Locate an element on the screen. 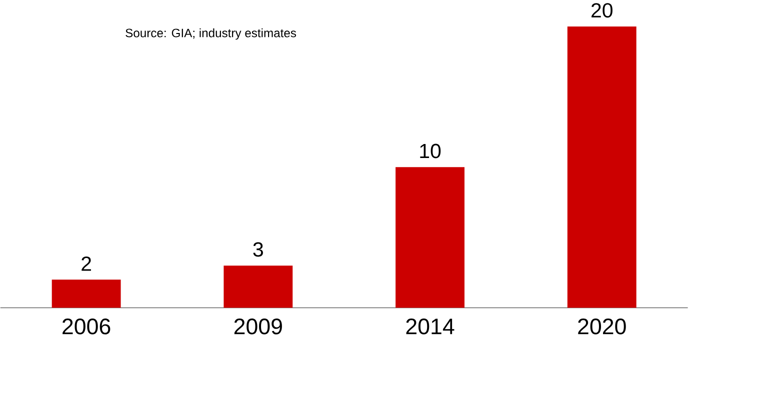 Image resolution: width=758 pixels, height=394 pixels. data-label: 3 is located at coordinates (258, 249).